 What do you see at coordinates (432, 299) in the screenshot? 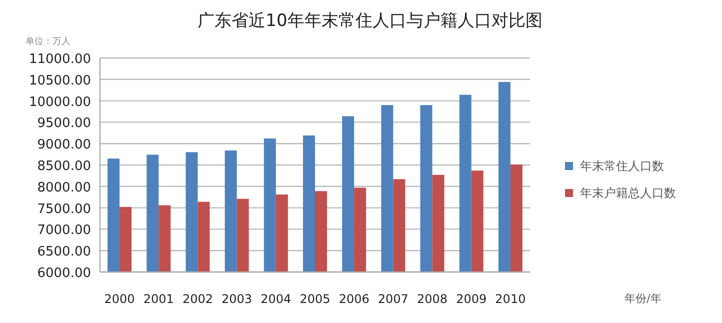
I see `x-tick-label: 2008` at bounding box center [432, 299].